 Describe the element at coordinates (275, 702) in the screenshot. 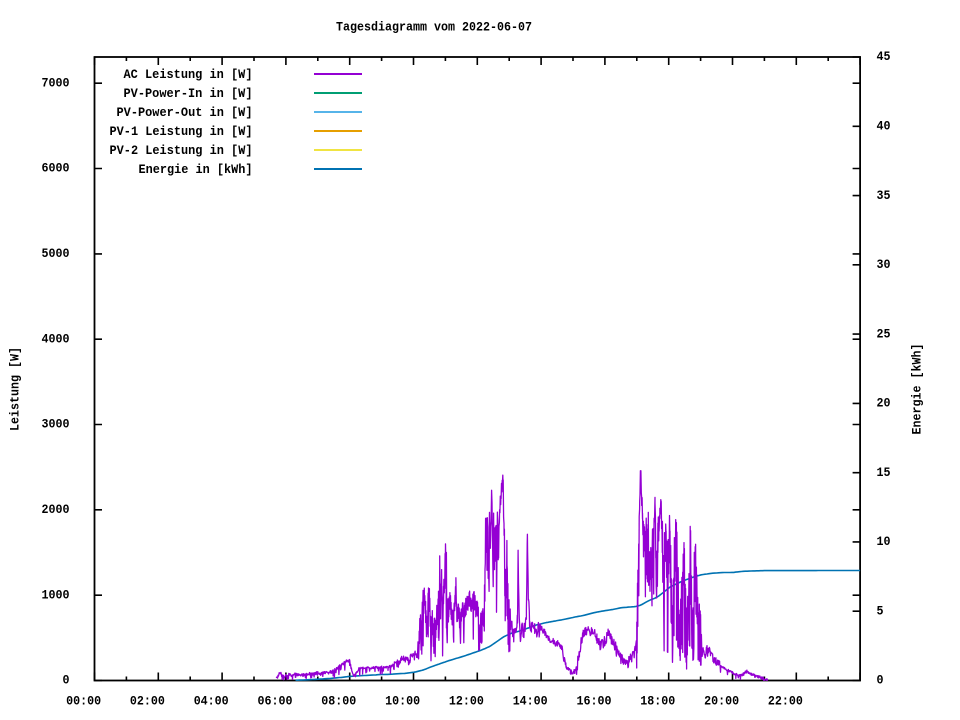

I see `svg-text: 06:00` at that location.